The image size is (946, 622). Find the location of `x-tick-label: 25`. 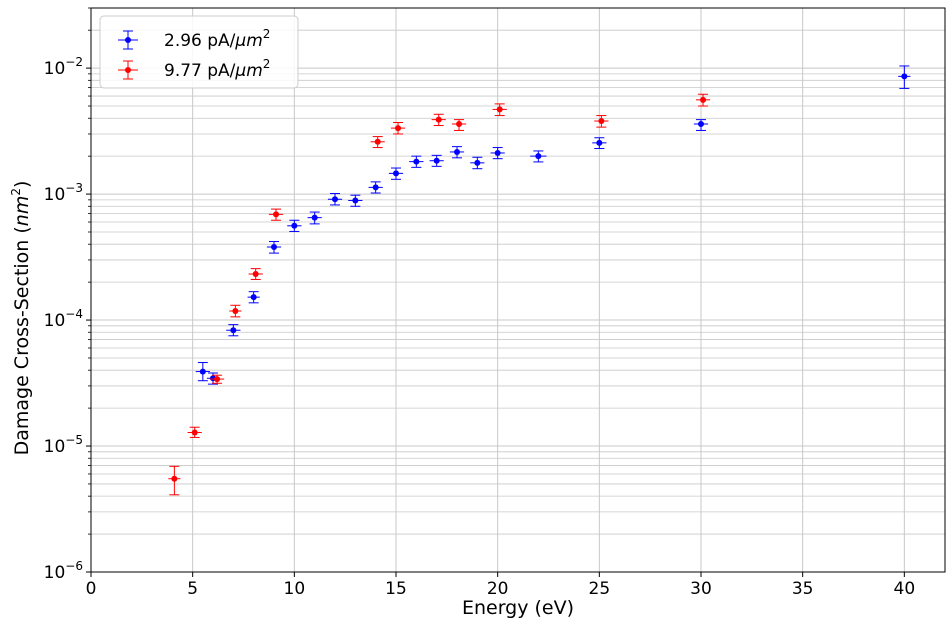

x-tick-label: 25 is located at coordinates (600, 589).